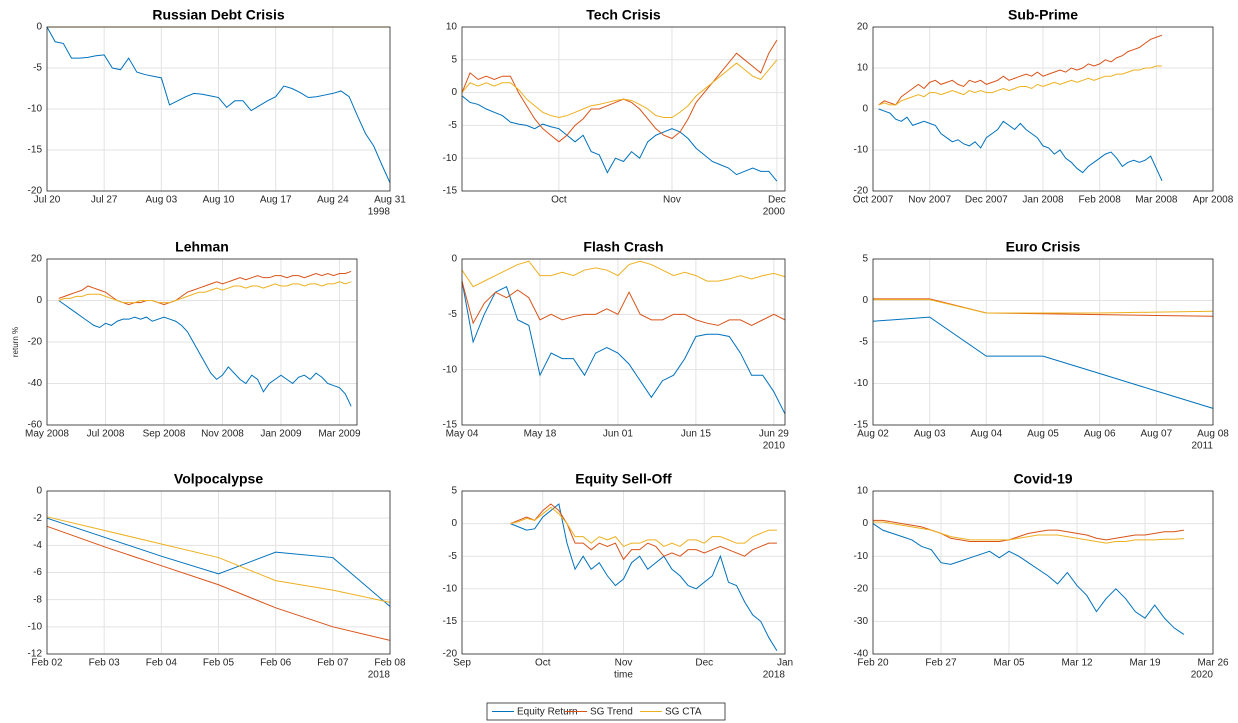 The width and height of the screenshot is (1238, 723). Describe the element at coordinates (1042, 479) in the screenshot. I see `chart-title: Covid-19` at that location.